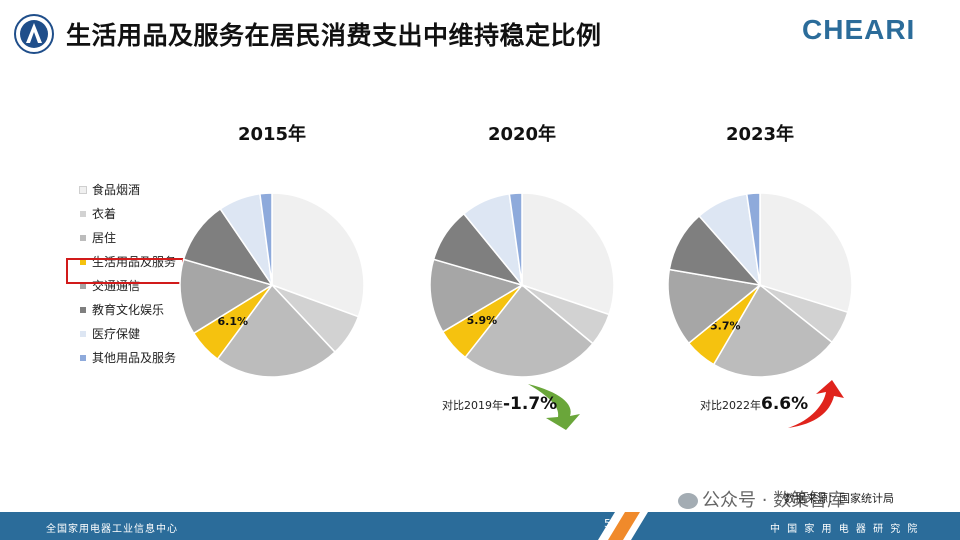 This screenshot has width=960, height=540. Describe the element at coordinates (116, 334) in the screenshot. I see `legend-label: 医疗保健` at that location.